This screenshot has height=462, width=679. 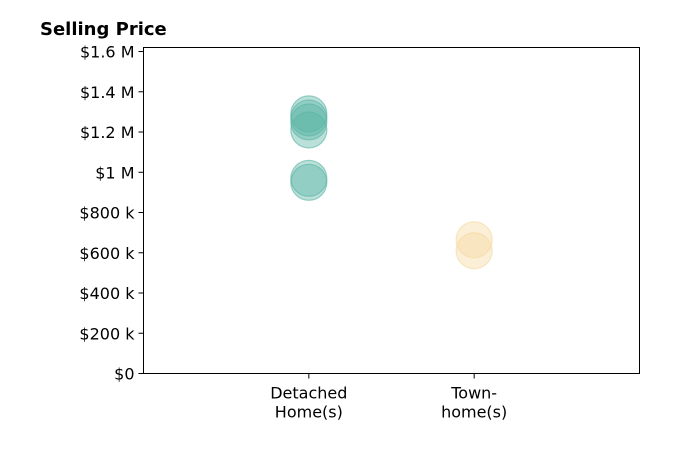 What do you see at coordinates (107, 52) in the screenshot?
I see `y-tick-label: $1.6 M` at bounding box center [107, 52].